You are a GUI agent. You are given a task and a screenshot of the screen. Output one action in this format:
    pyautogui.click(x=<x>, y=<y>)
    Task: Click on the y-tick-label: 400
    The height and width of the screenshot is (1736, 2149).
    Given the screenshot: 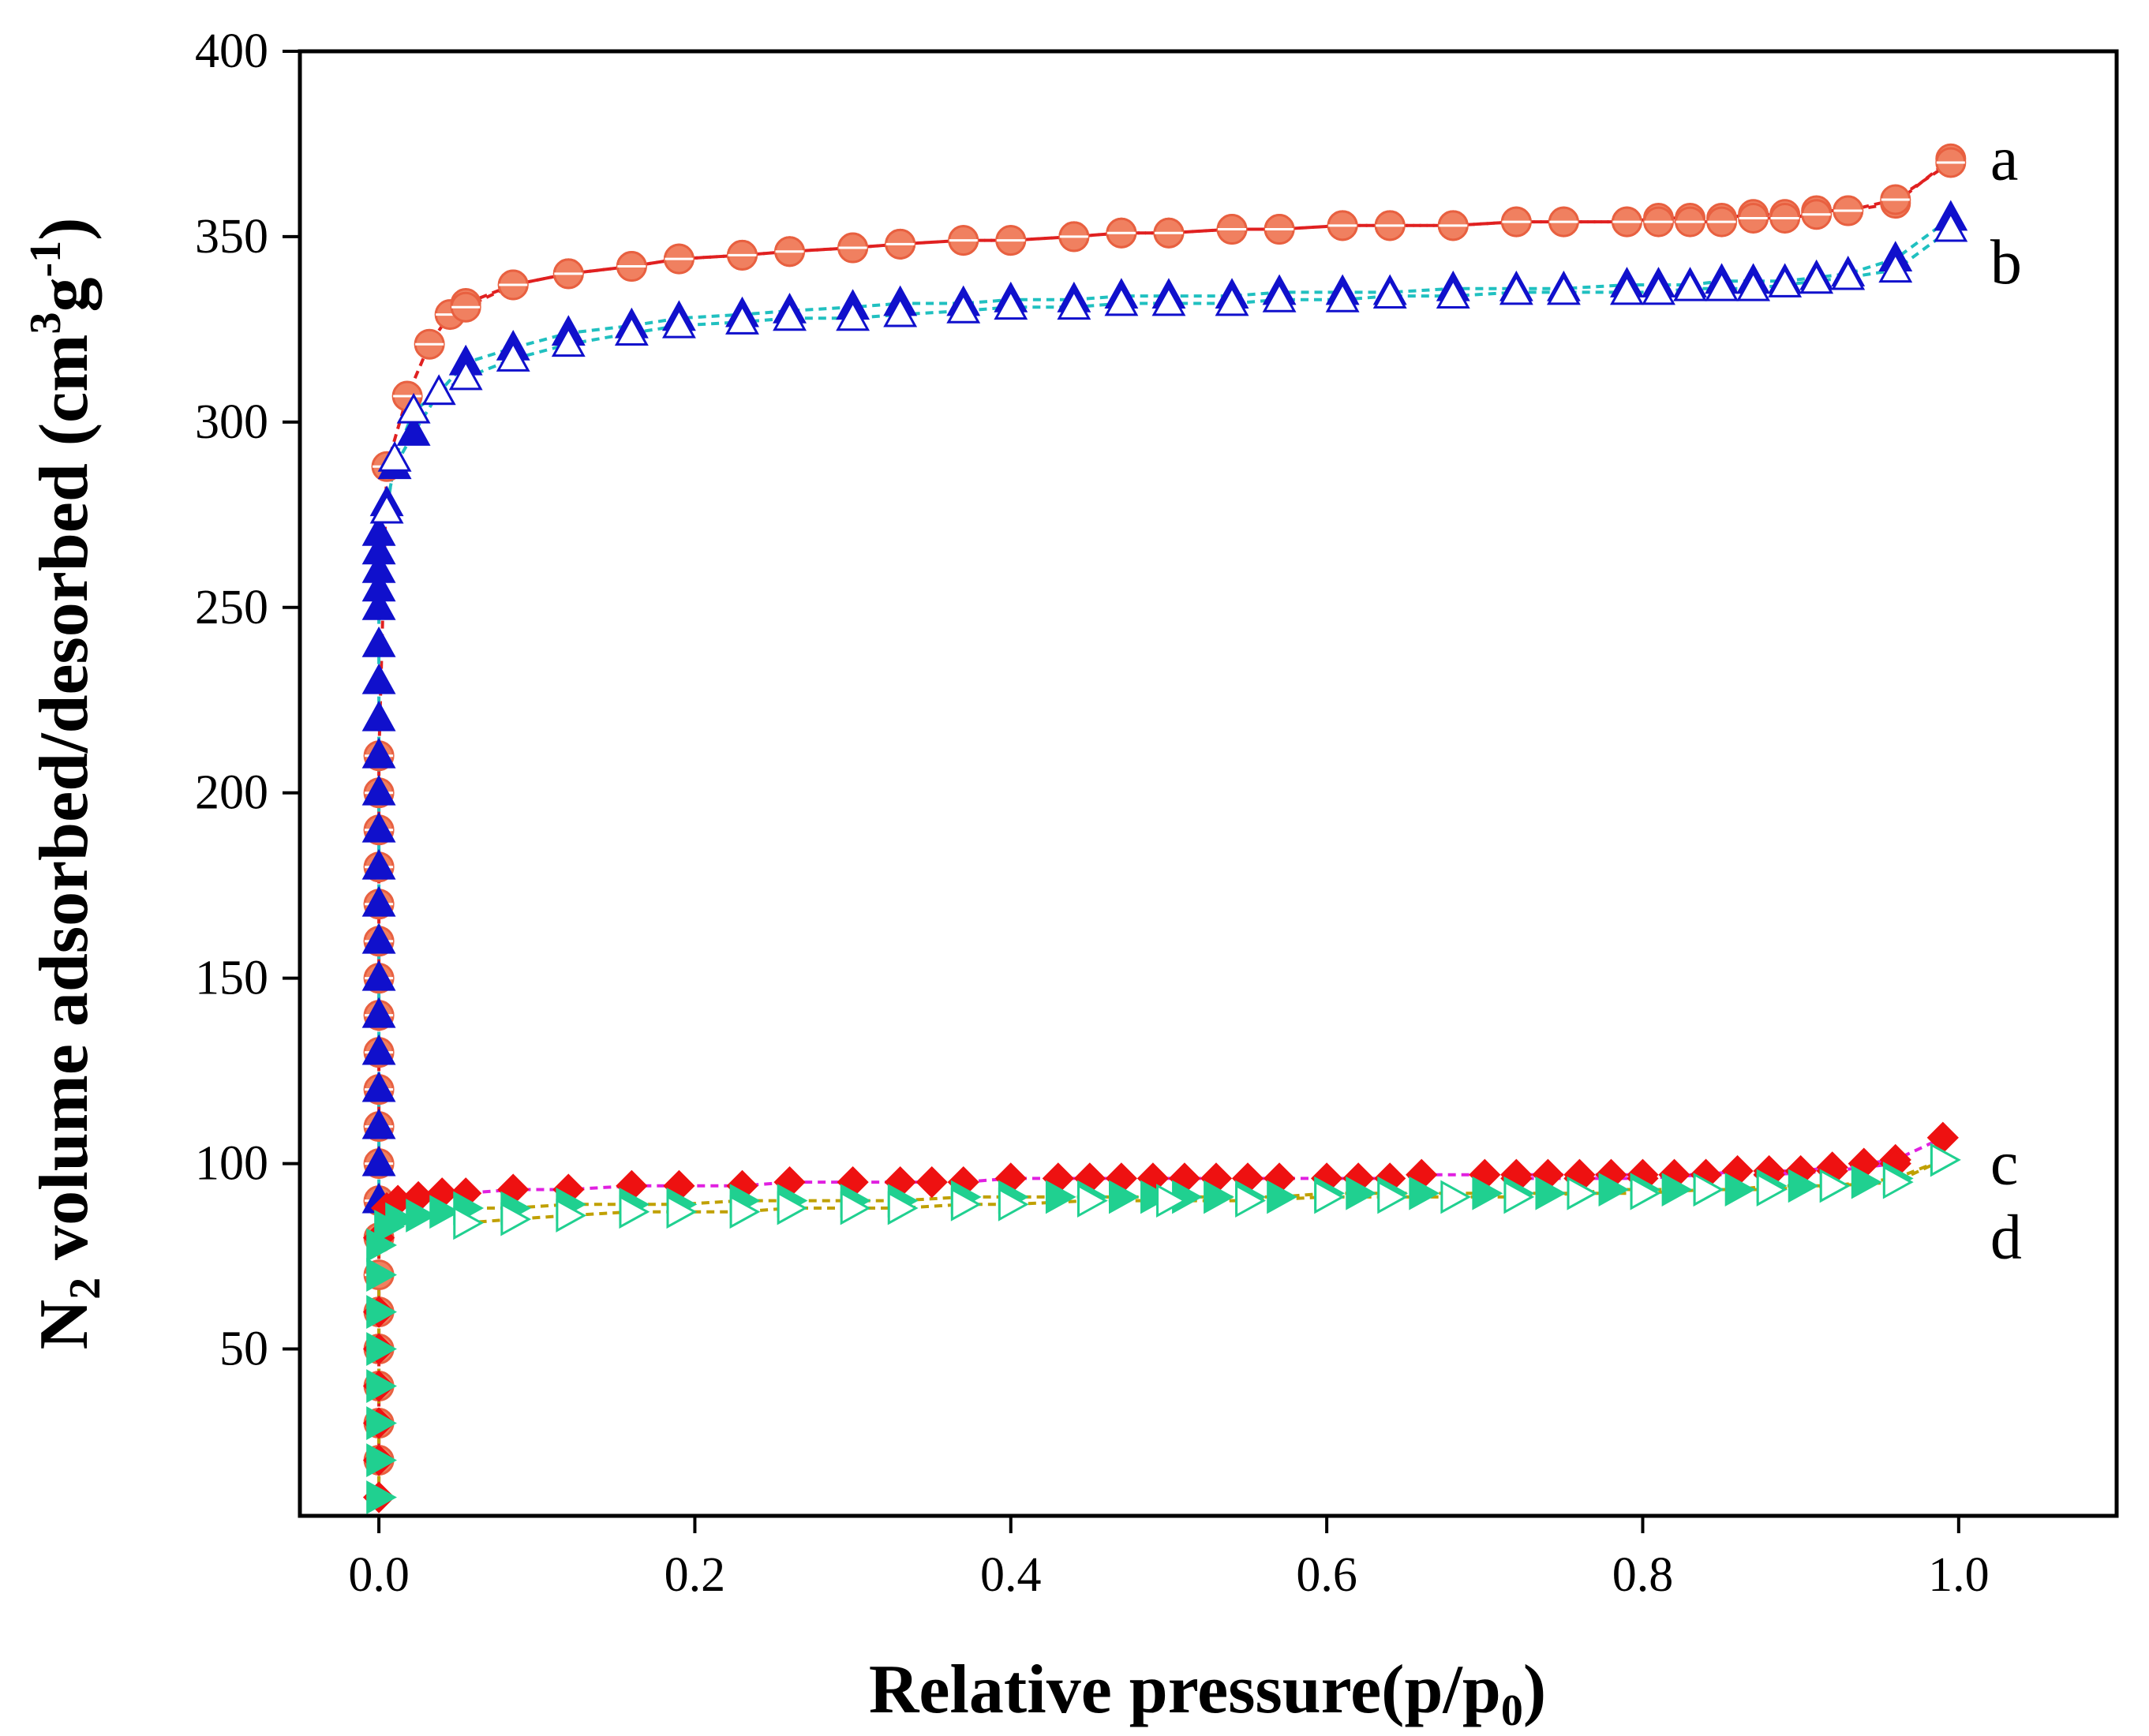 What is the action you would take?
    pyautogui.click(x=231, y=51)
    